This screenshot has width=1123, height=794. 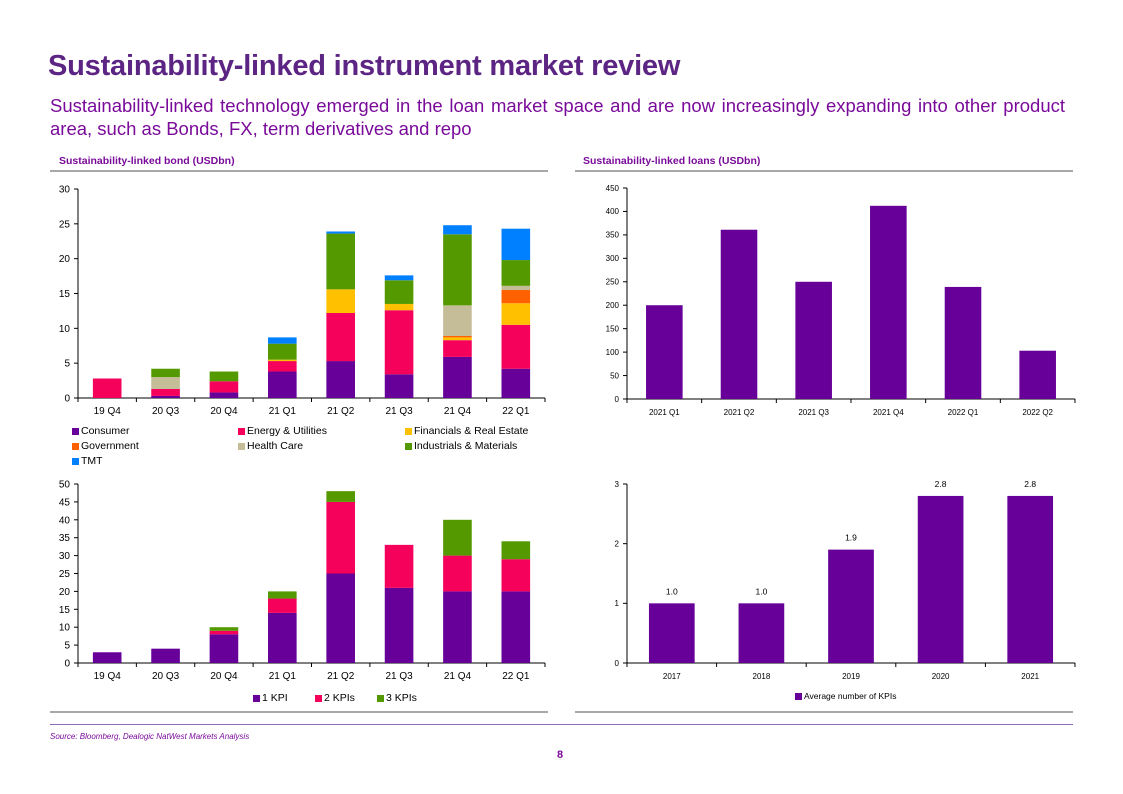 What do you see at coordinates (824, 171) in the screenshot?
I see `loans-panel-rule` at bounding box center [824, 171].